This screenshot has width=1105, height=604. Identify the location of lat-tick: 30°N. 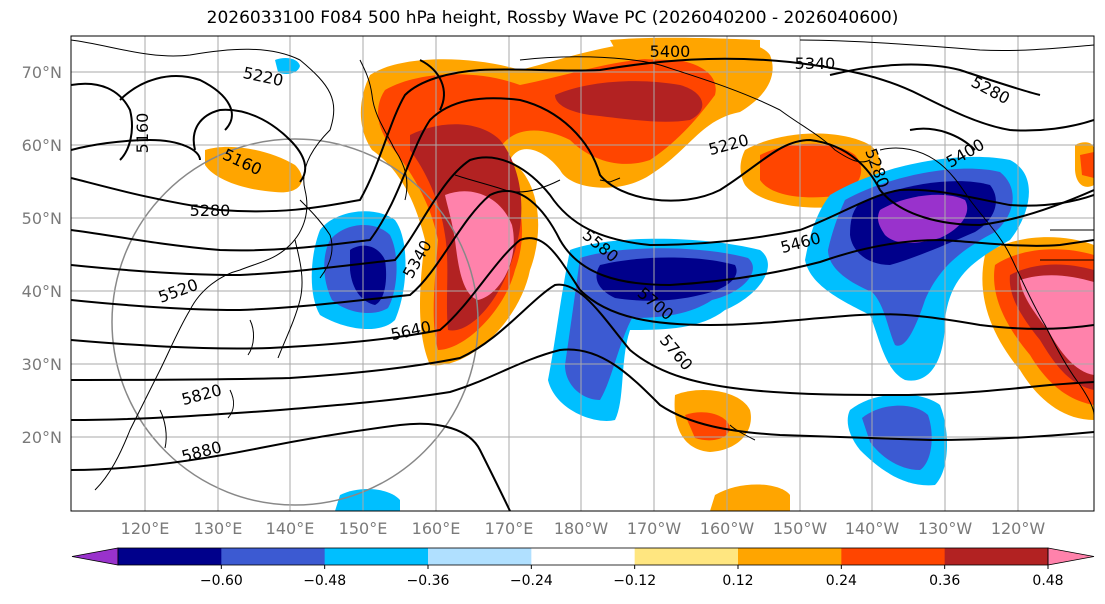
(42, 364).